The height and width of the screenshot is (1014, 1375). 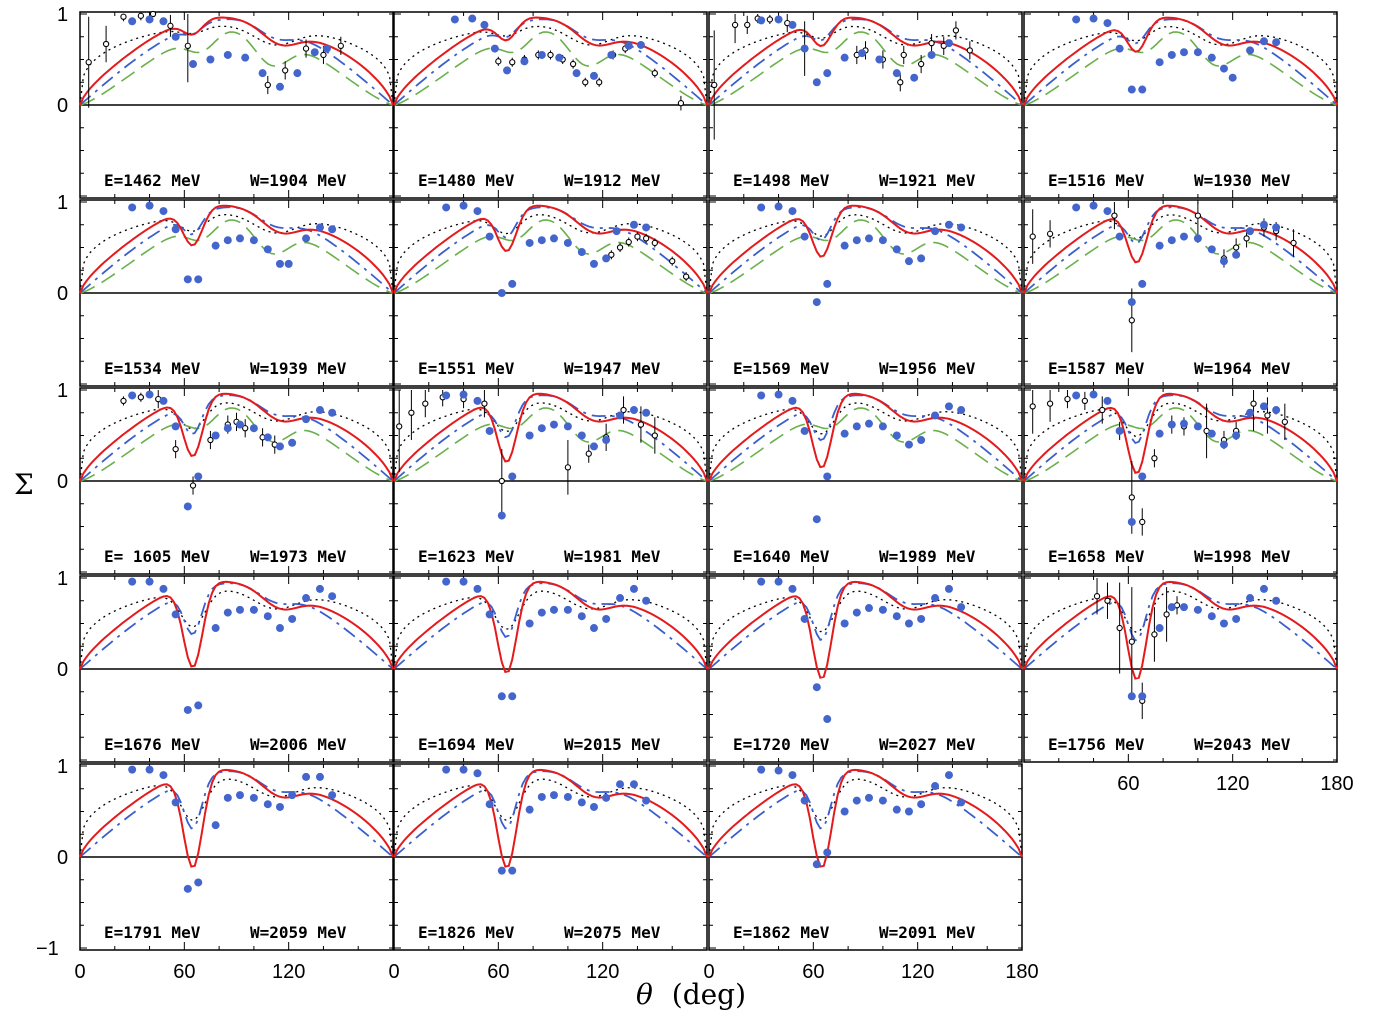 I want to click on y-tick-label: 1, so click(x=62, y=767).